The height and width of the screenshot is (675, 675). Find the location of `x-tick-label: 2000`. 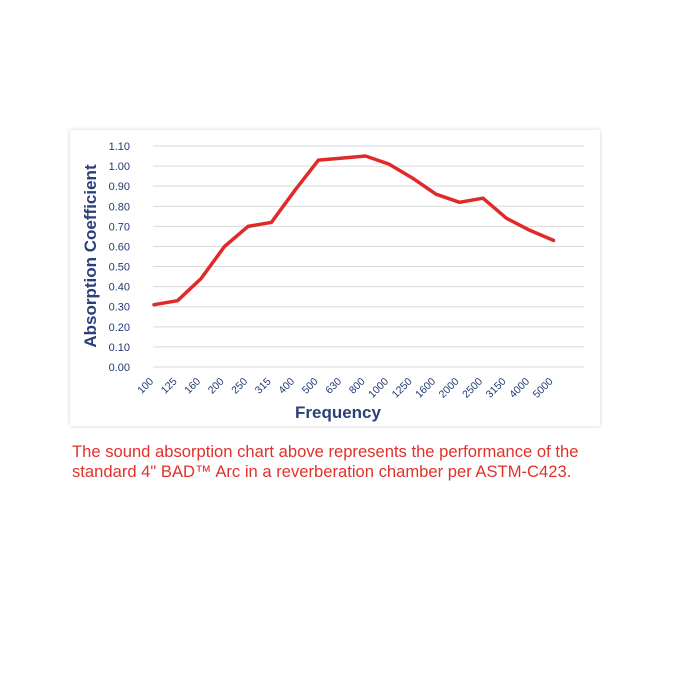

x-tick-label: 2000 is located at coordinates (449, 388).